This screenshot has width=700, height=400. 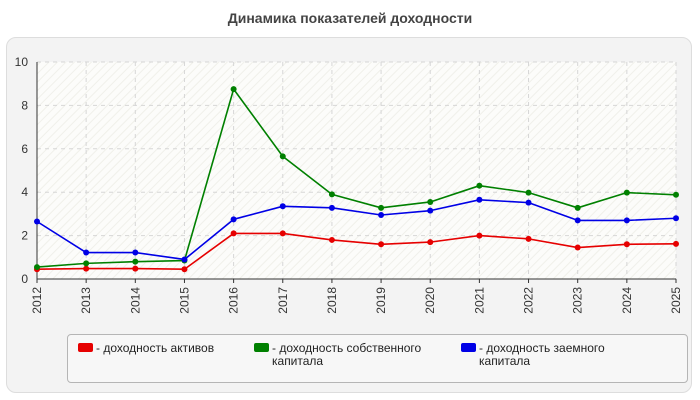 What do you see at coordinates (430, 210) in the screenshot?
I see `data-point-s2-2020` at bounding box center [430, 210].